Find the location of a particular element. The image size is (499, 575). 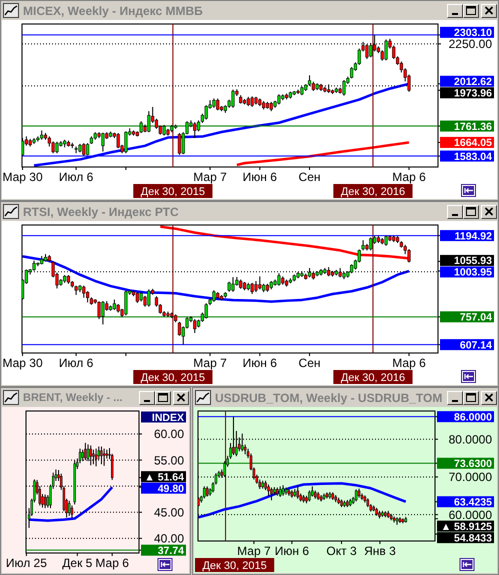

y-tick-label: 60.0000 is located at coordinates (470, 515).